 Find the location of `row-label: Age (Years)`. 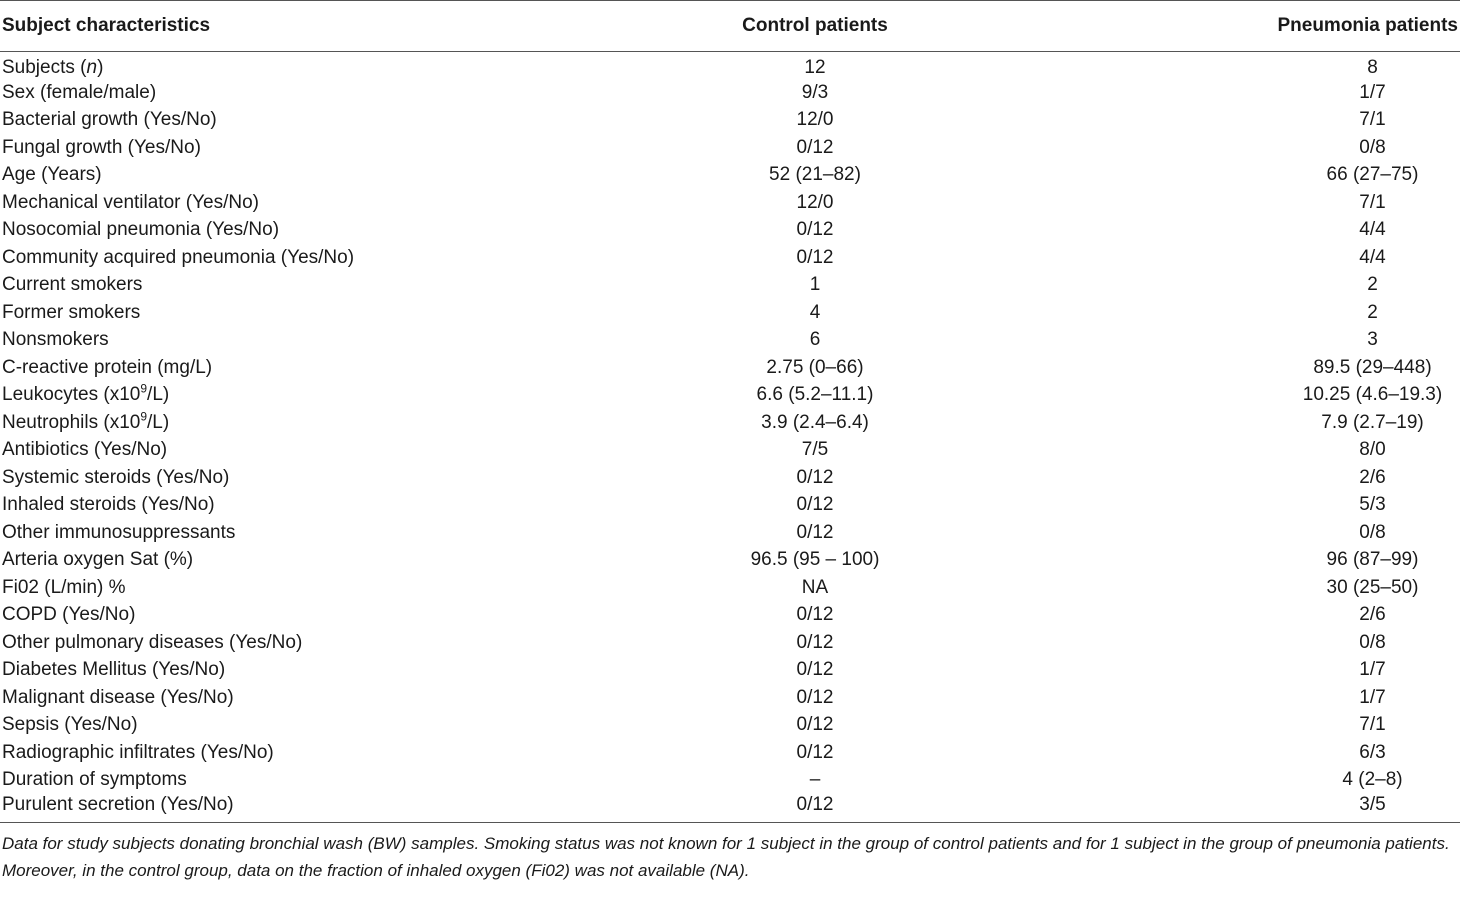

row-label: Age (Years) is located at coordinates (52, 175).